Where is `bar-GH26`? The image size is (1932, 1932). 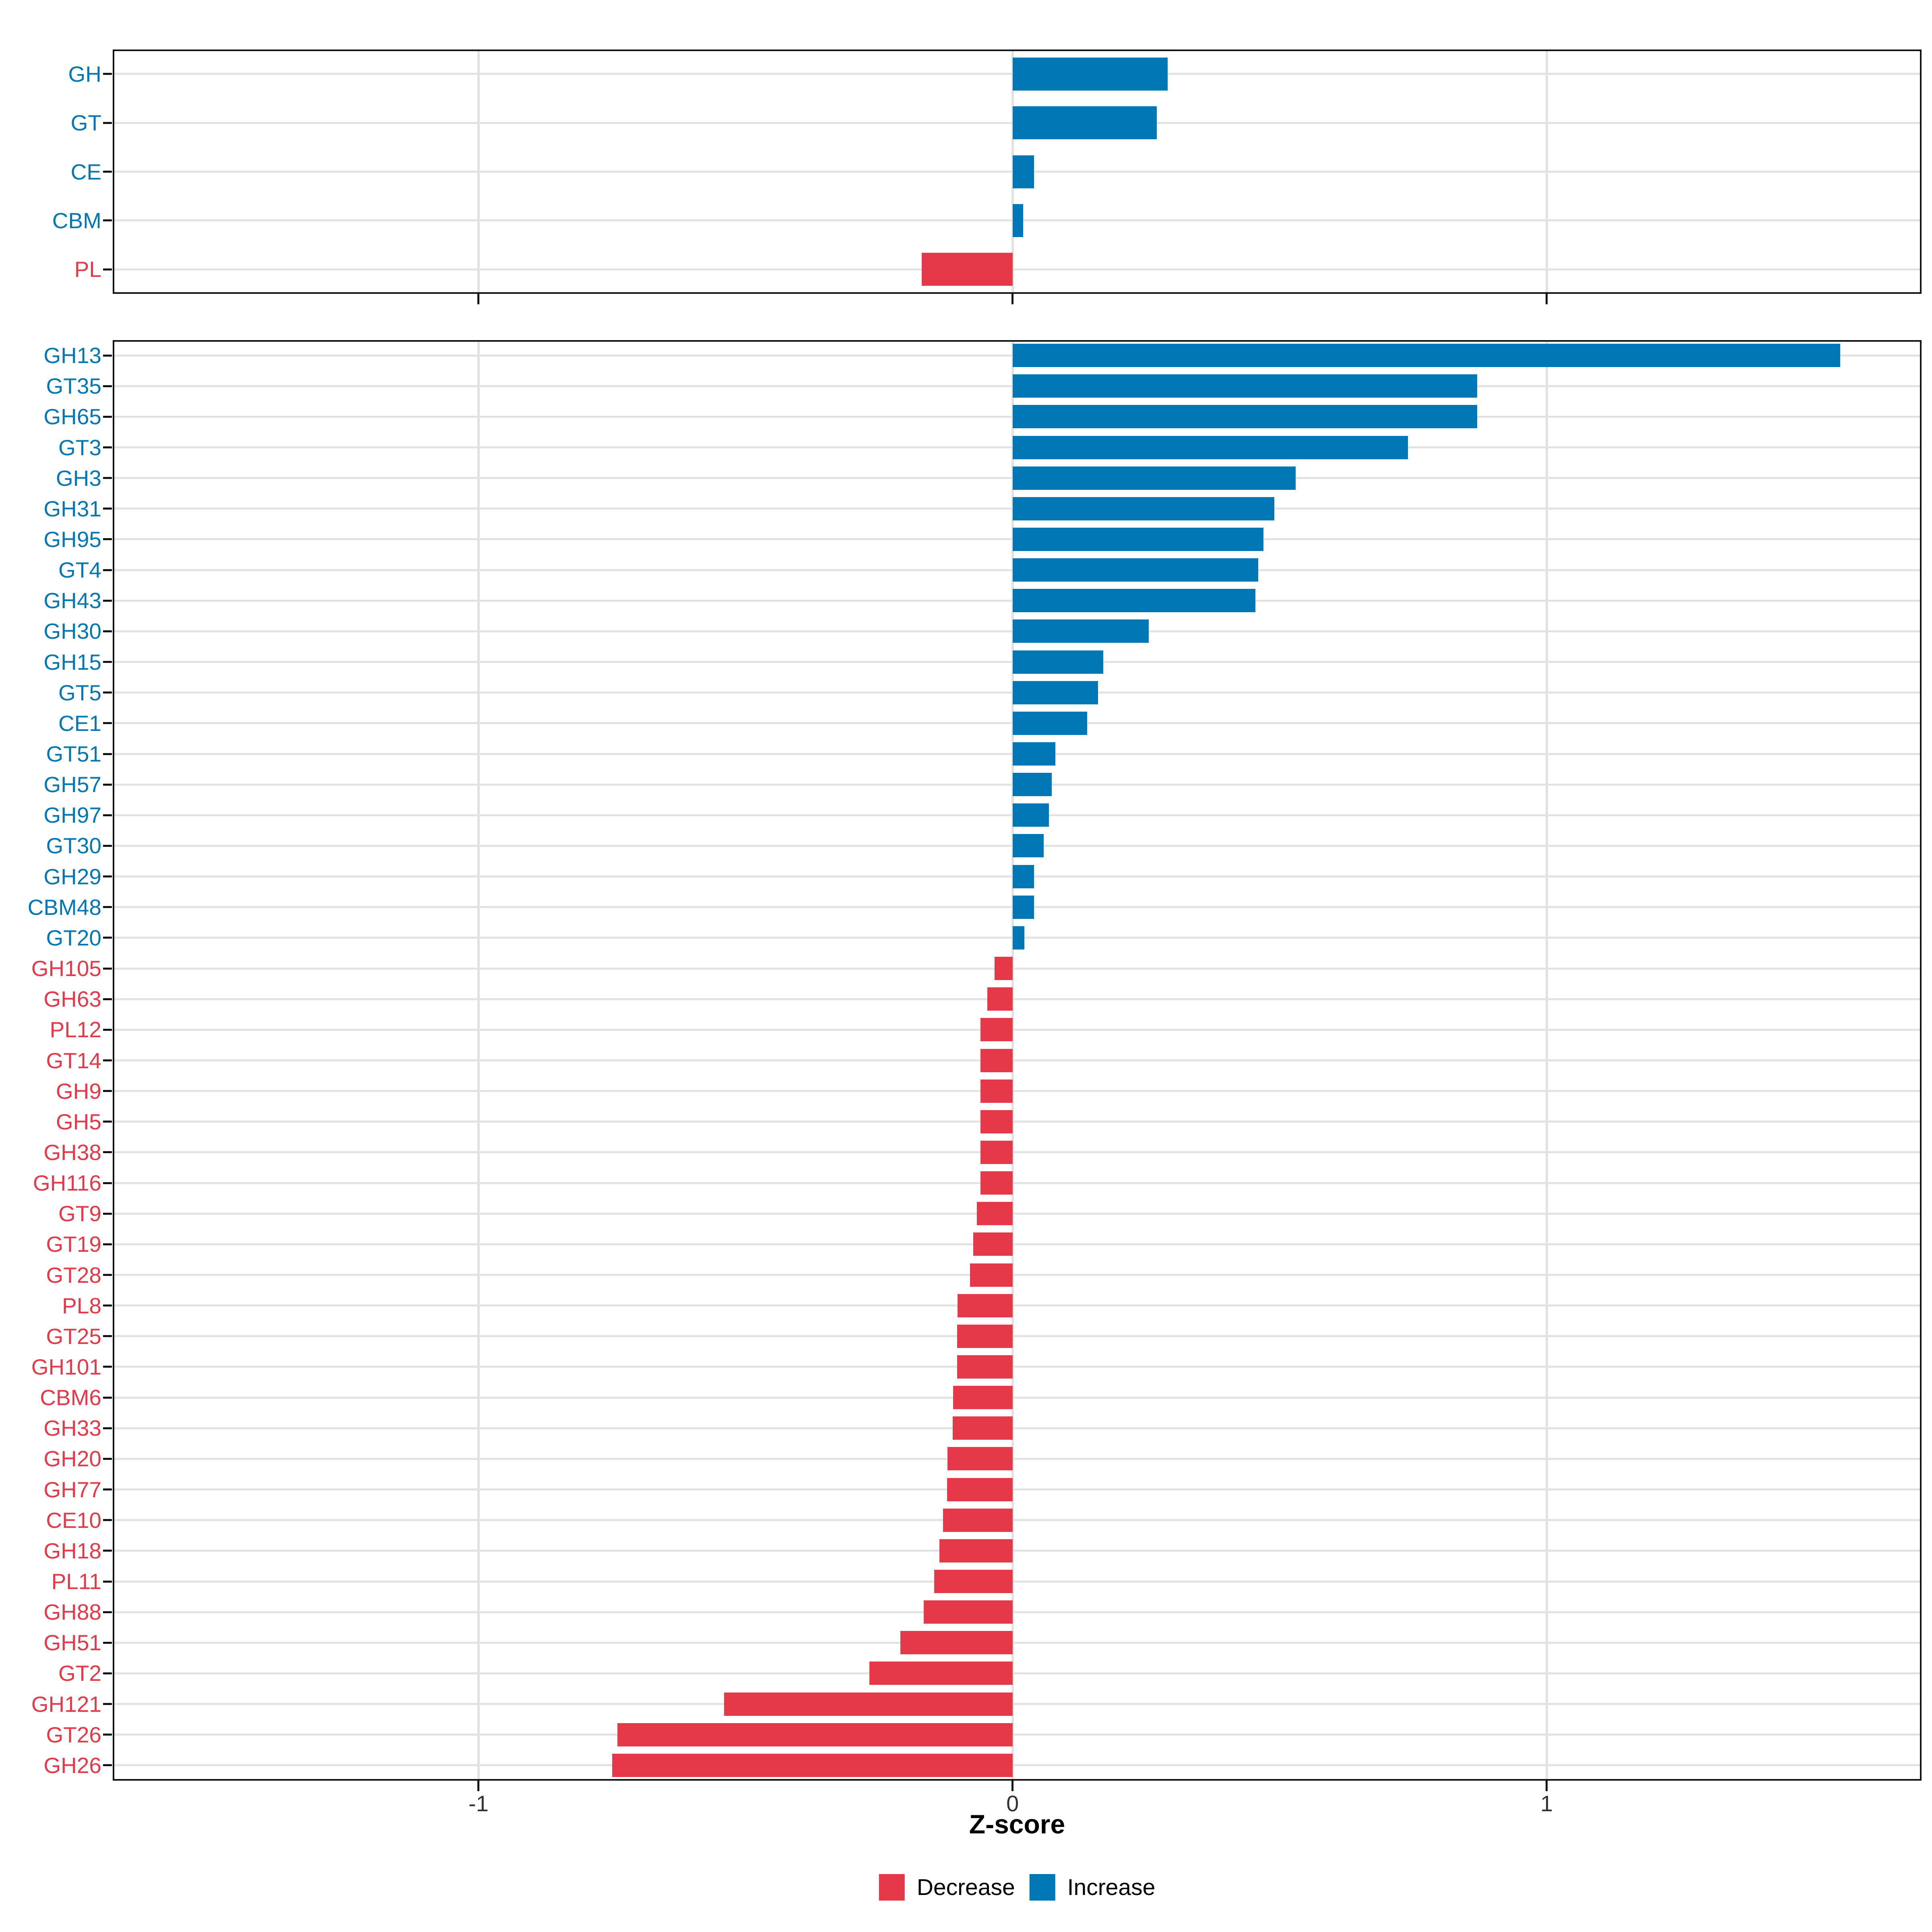 bar-GH26 is located at coordinates (812, 1765).